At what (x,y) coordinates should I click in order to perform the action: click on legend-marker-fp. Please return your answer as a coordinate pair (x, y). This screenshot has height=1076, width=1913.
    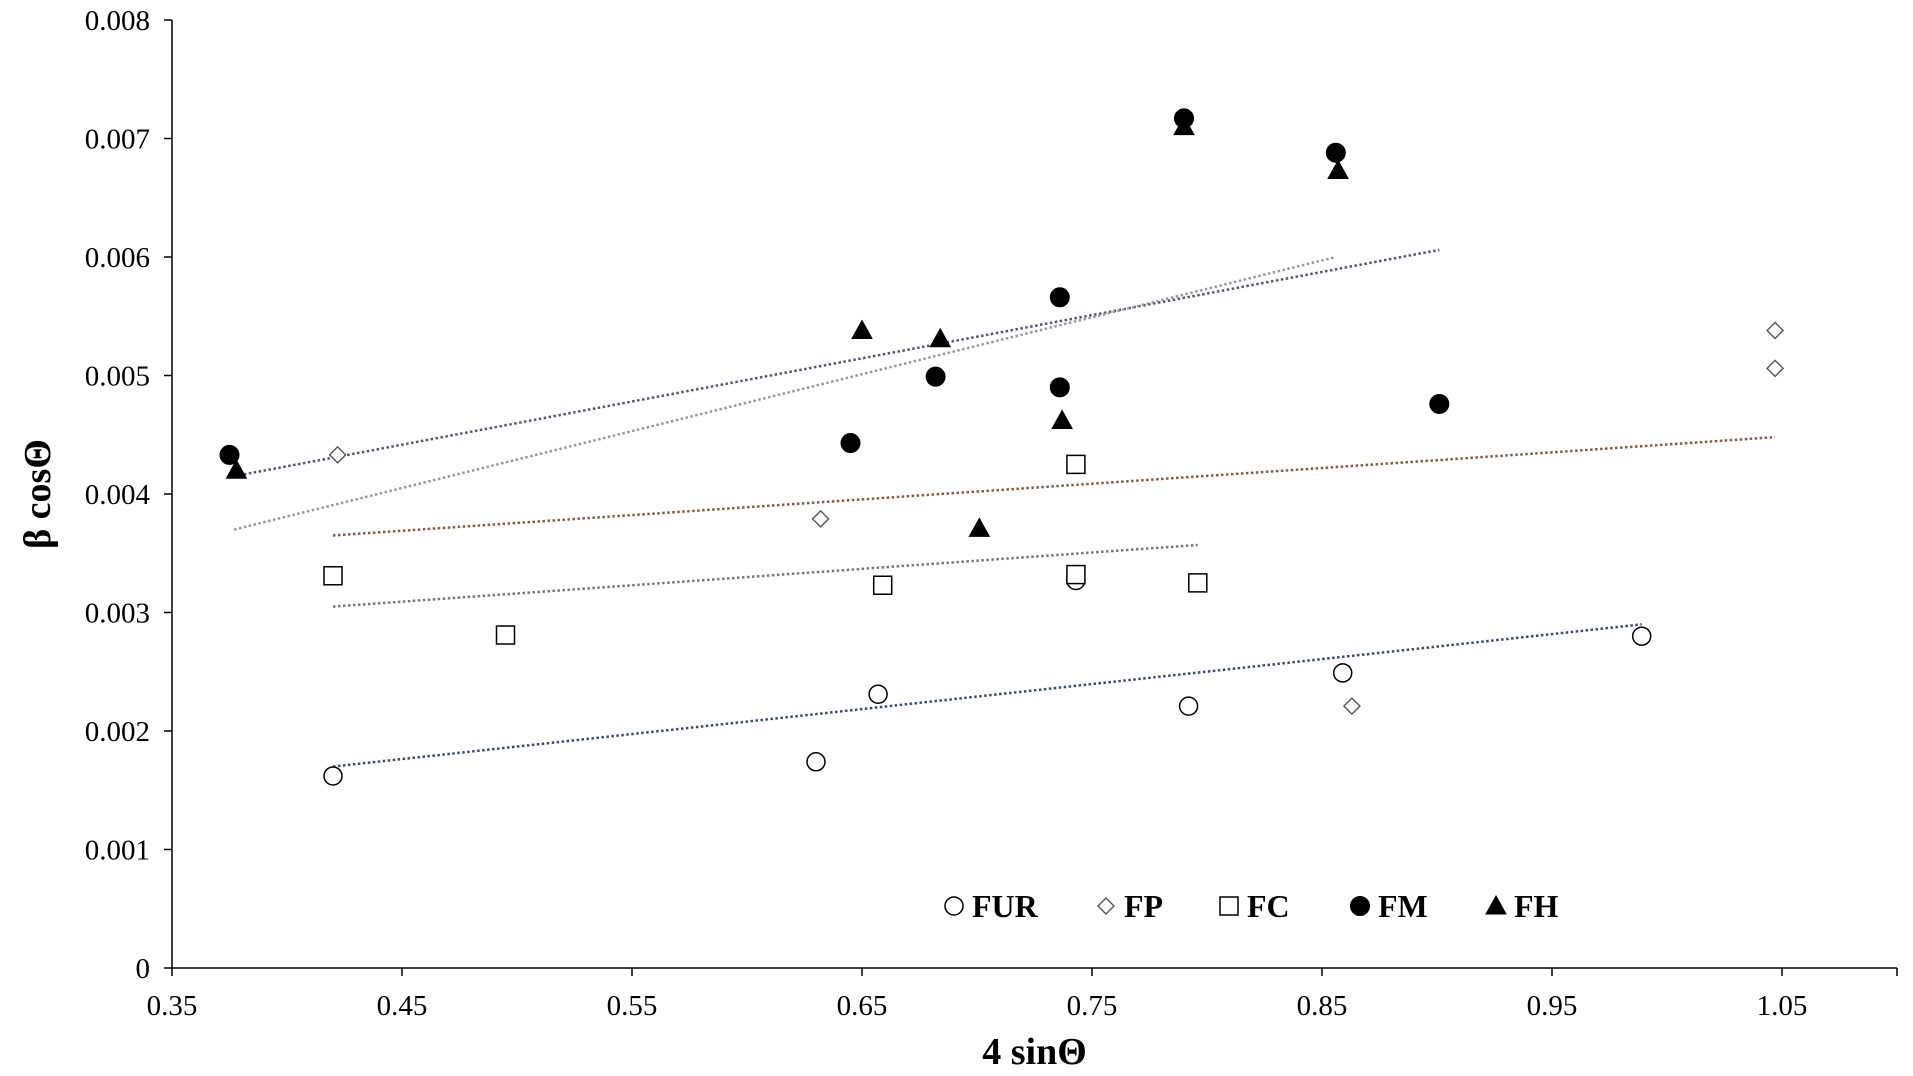
    Looking at the image, I should click on (1106, 906).